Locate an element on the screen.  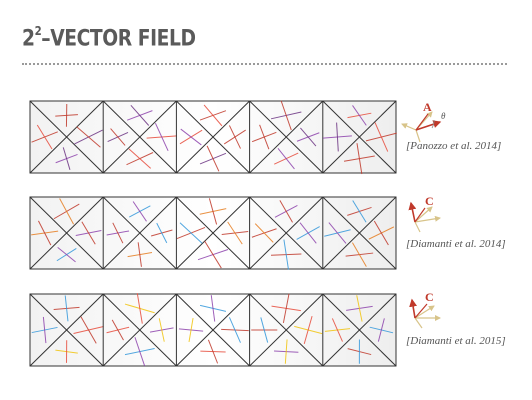
title-rest: –VECTOR FIELD is located at coordinates (118, 39).